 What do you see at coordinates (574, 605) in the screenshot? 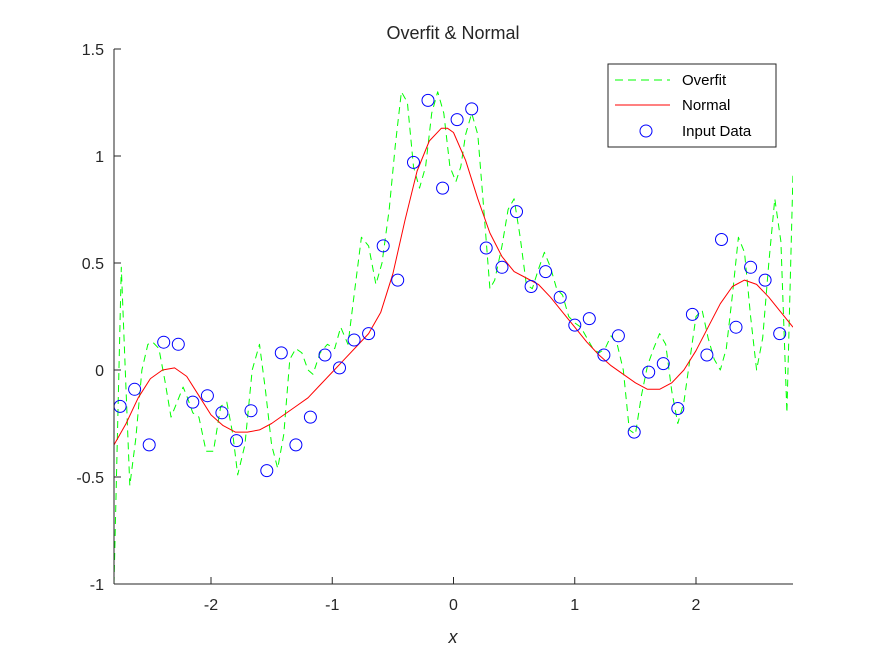
I see `x-tick-label: 1` at bounding box center [574, 605].